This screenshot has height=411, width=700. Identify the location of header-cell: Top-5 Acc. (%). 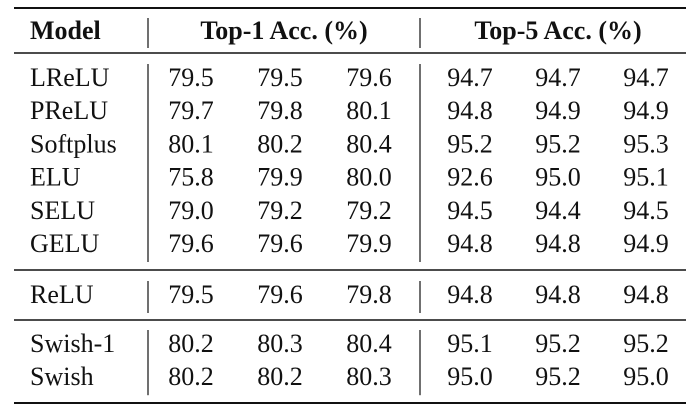
(557, 30).